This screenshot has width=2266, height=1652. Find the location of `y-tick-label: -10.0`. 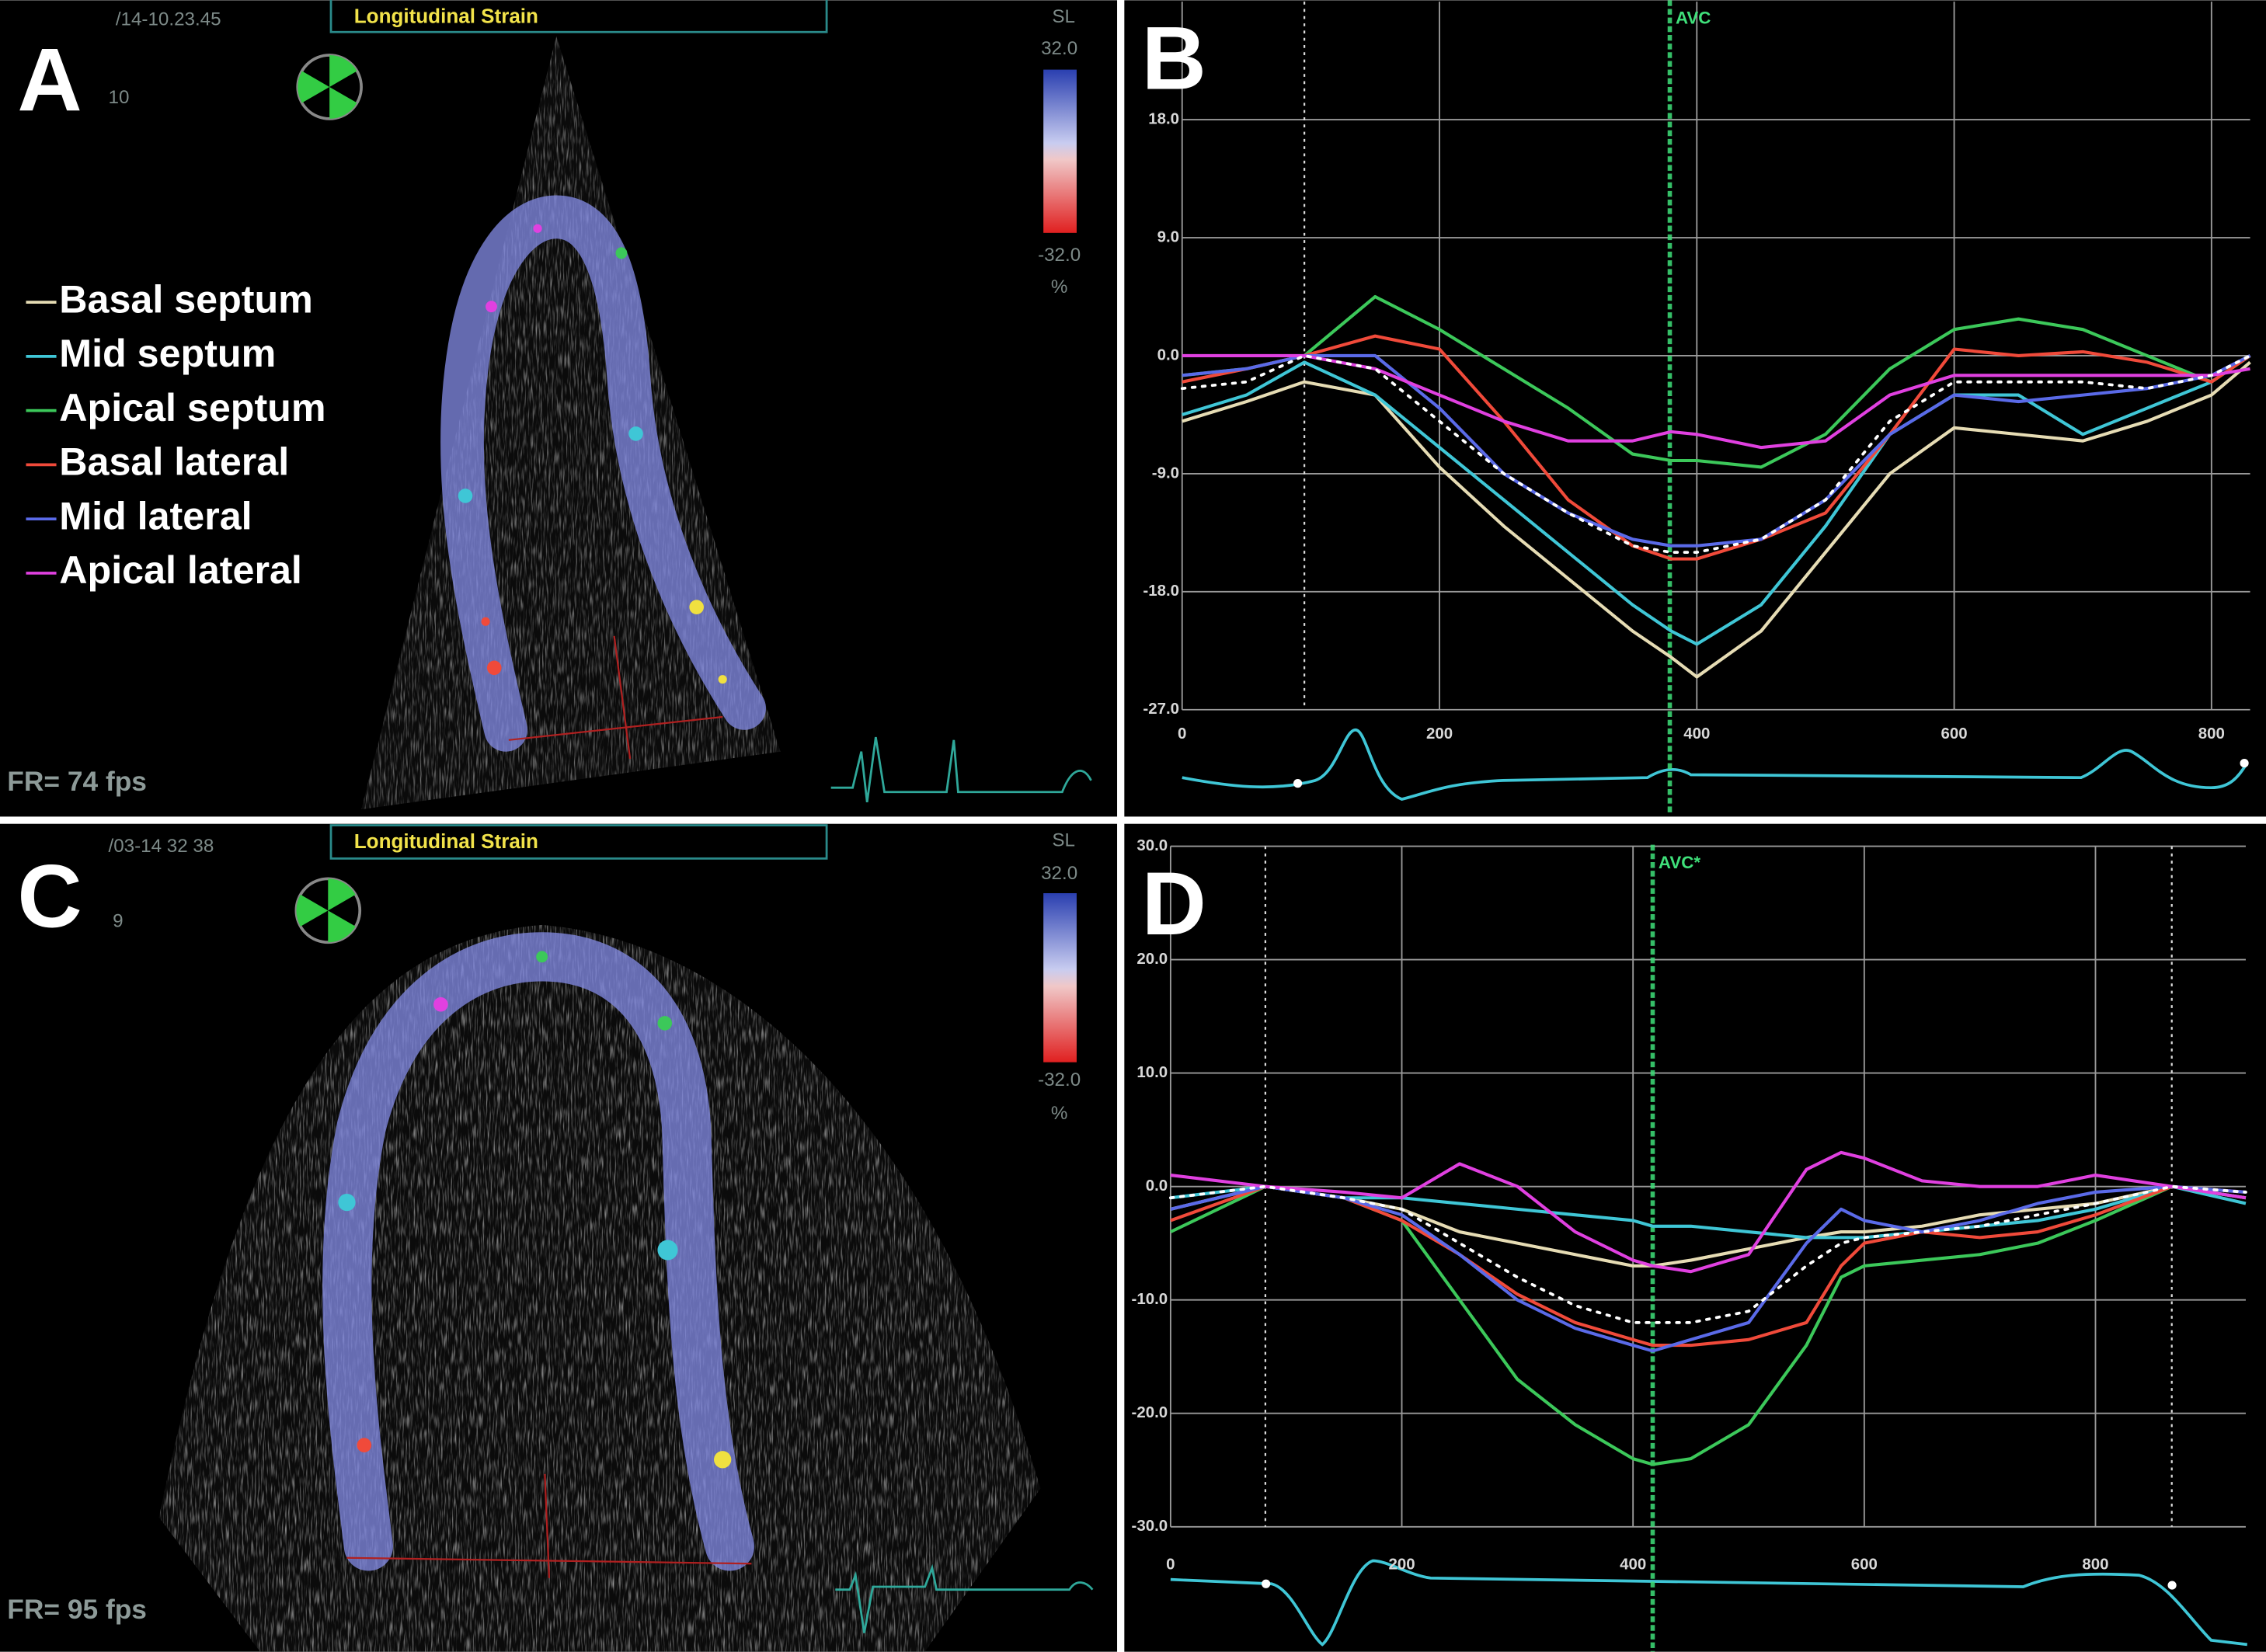

y-tick-label: -10.0 is located at coordinates (1150, 1299).